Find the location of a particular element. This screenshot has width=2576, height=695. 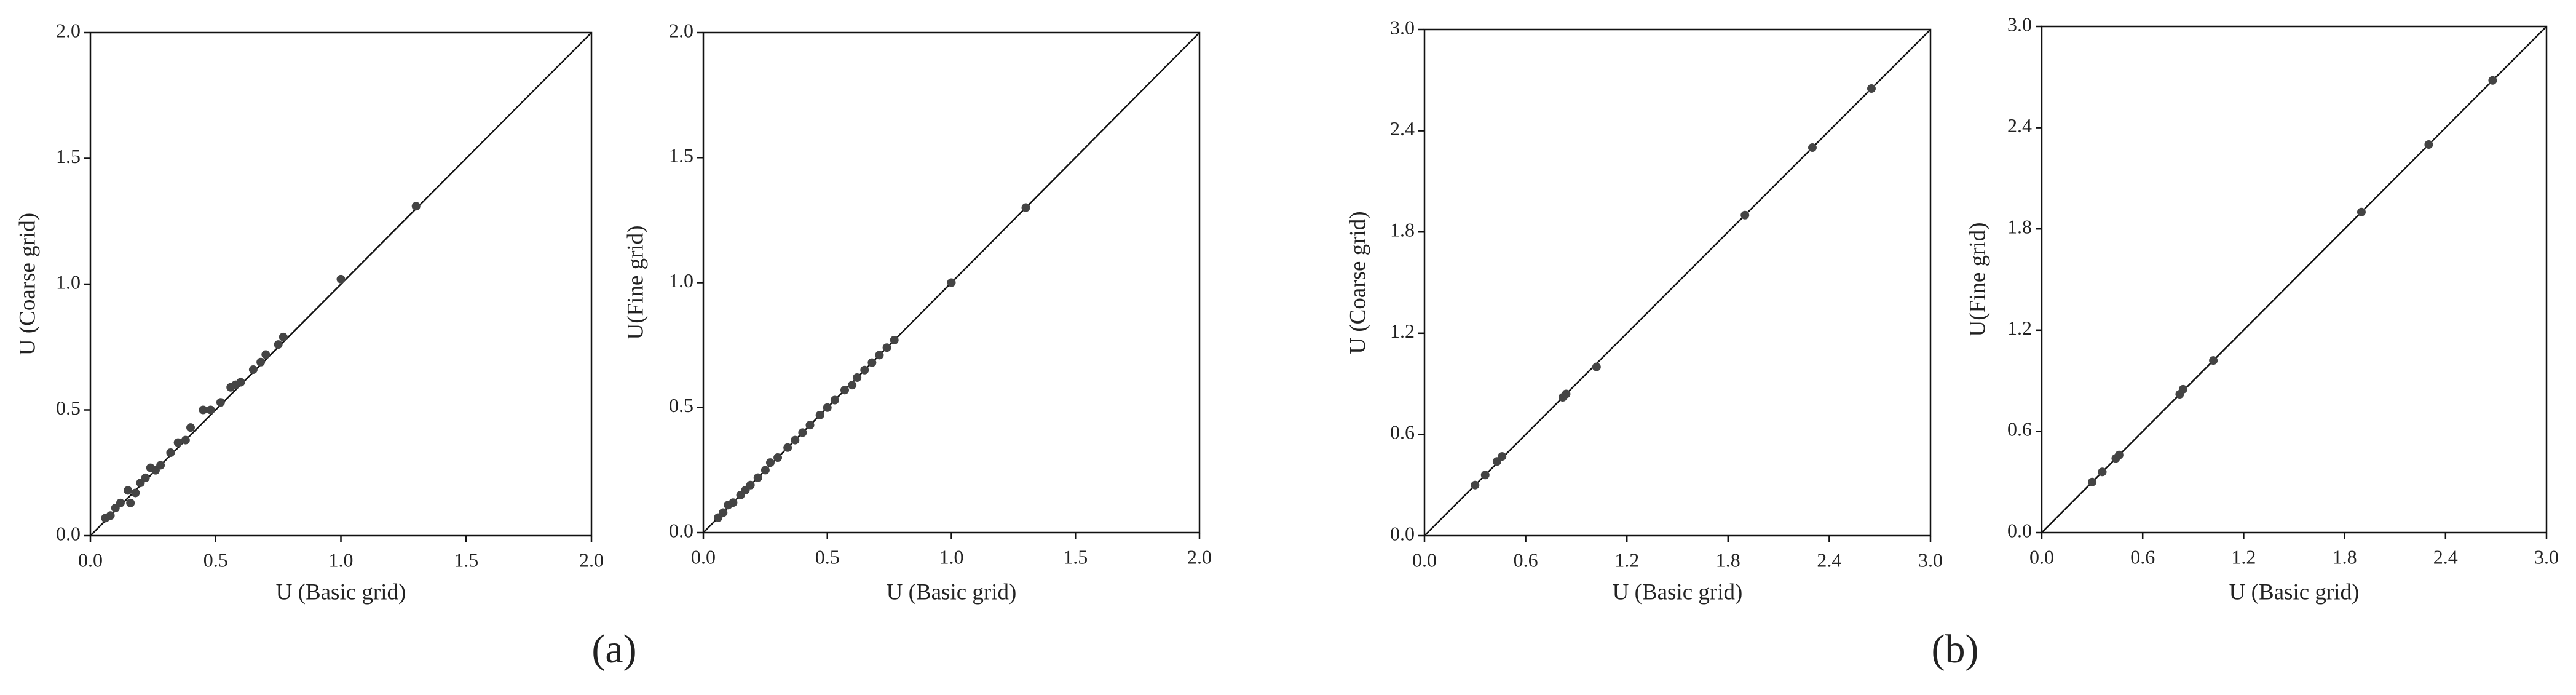

x-tick-label: 0.5 is located at coordinates (215, 560).